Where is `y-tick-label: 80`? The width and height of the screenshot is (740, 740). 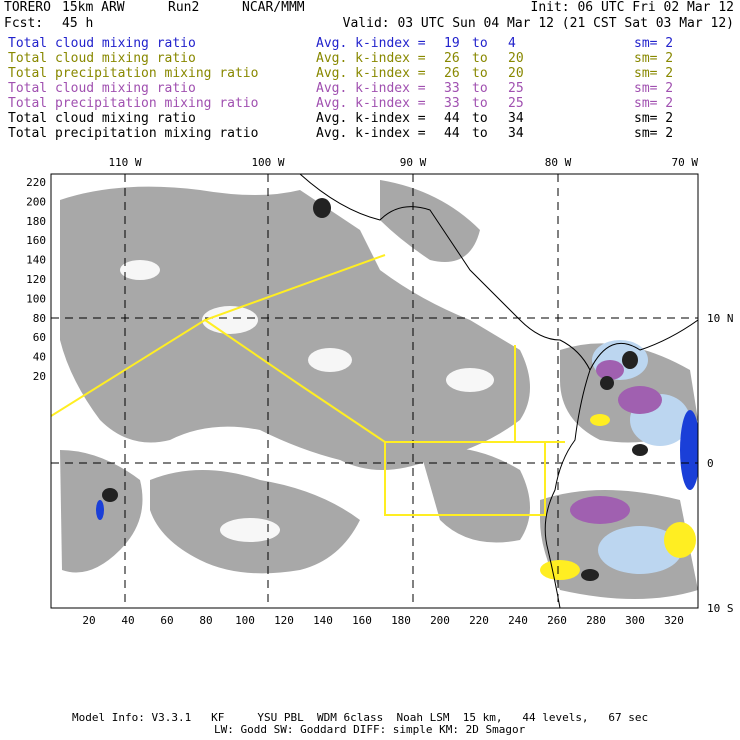 y-tick-label: 80 is located at coordinates (39, 318).